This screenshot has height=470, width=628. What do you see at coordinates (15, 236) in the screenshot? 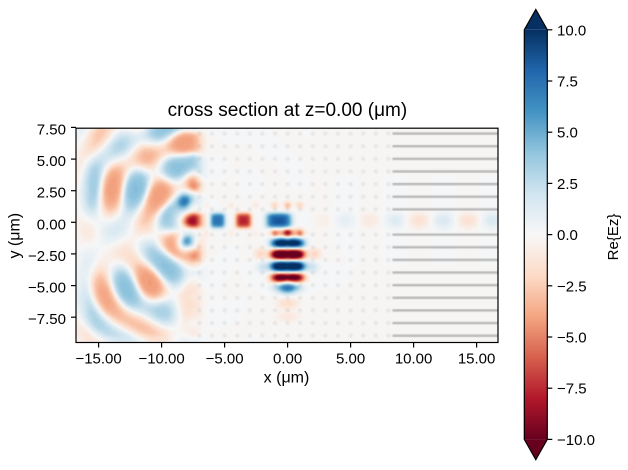
I see `svg-text: y (μm)` at bounding box center [15, 236].